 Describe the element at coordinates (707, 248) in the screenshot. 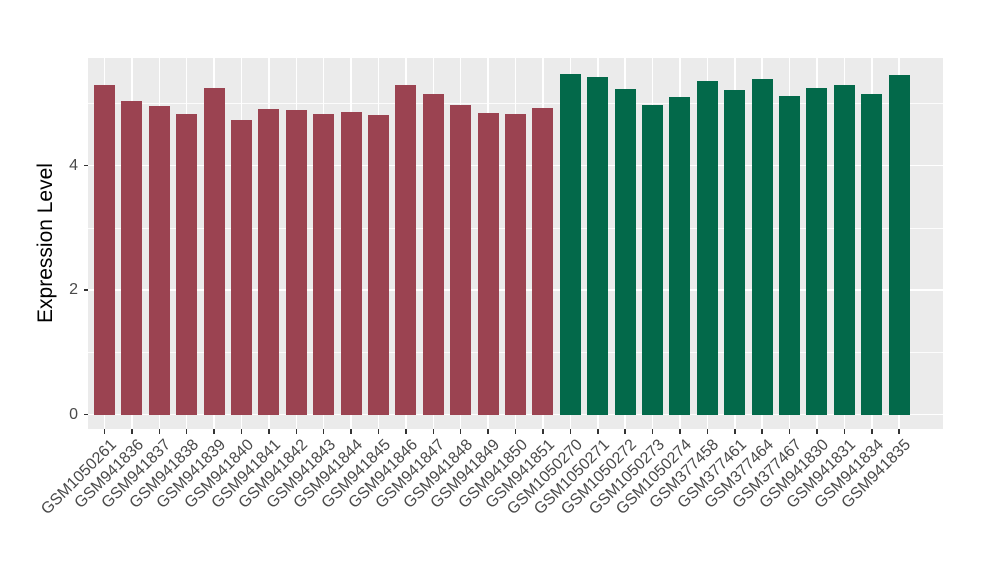

I see `bar-GSM377458` at that location.